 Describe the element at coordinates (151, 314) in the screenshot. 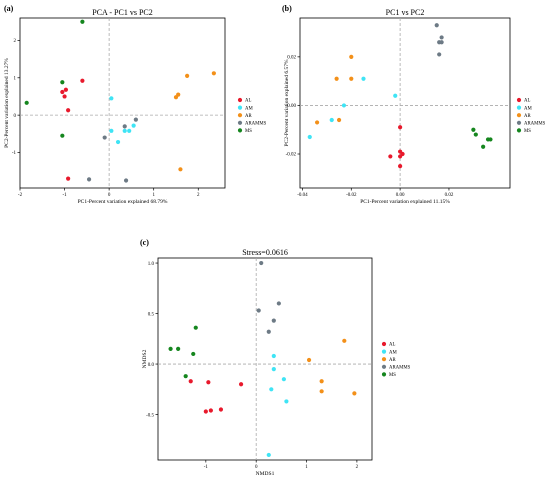

I see `y-tick-label: 0.5` at that location.